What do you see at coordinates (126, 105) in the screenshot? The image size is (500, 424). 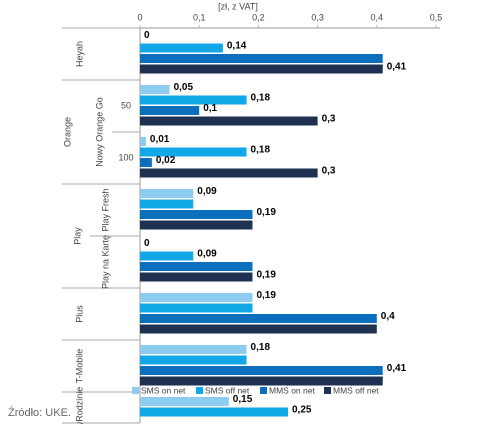 I see `category-label: 50` at bounding box center [126, 105].